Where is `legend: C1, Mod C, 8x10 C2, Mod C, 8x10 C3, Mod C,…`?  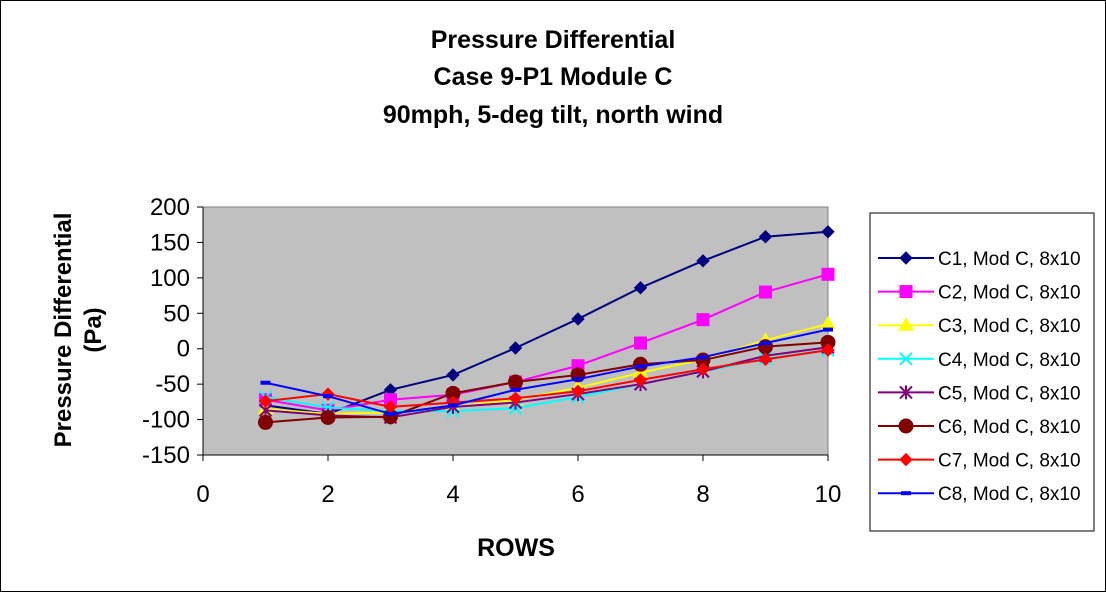 legend: C1, Mod C, 8x10 C2, Mod C, 8x10 C3, Mod C,… is located at coordinates (982, 372).